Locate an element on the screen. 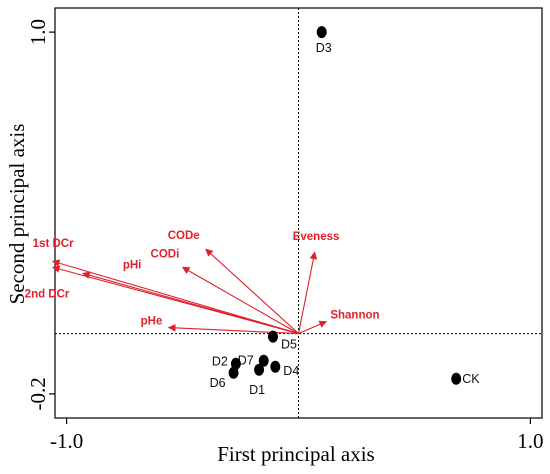 This screenshot has width=550, height=474. vector-label-1st-dcr: 1st DCr is located at coordinates (53, 244).